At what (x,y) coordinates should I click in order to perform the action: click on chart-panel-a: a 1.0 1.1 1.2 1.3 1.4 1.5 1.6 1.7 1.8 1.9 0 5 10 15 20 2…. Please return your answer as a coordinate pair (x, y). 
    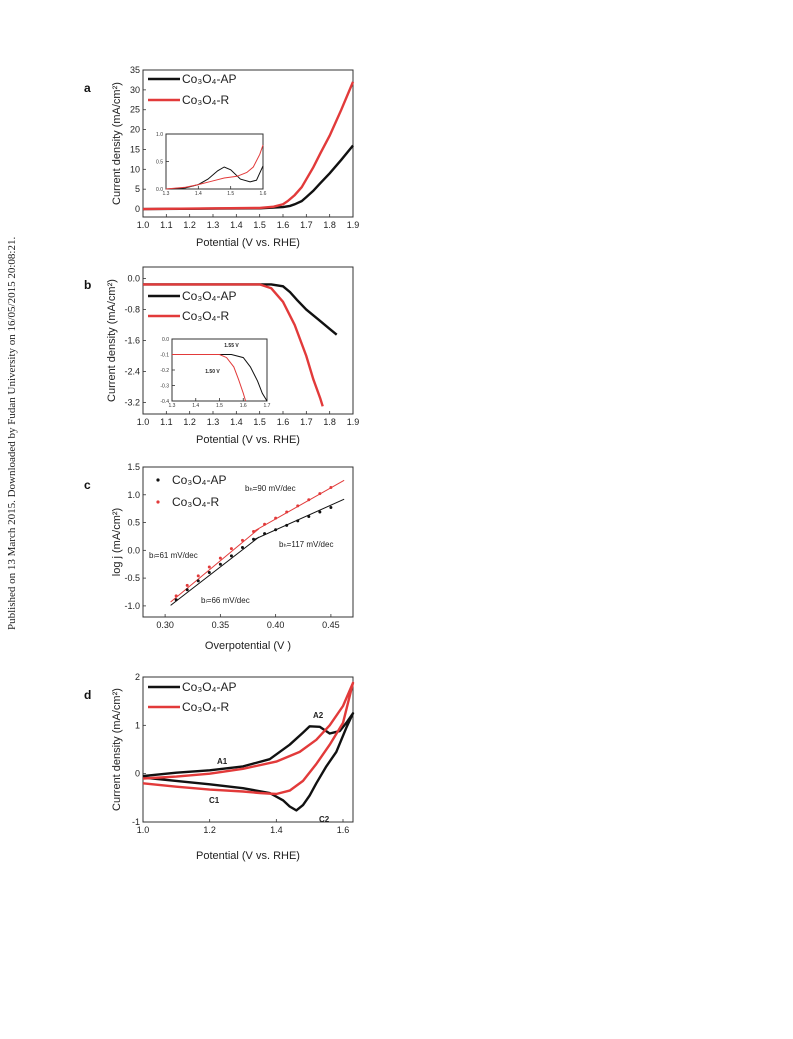
    Looking at the image, I should click on (221, 157).